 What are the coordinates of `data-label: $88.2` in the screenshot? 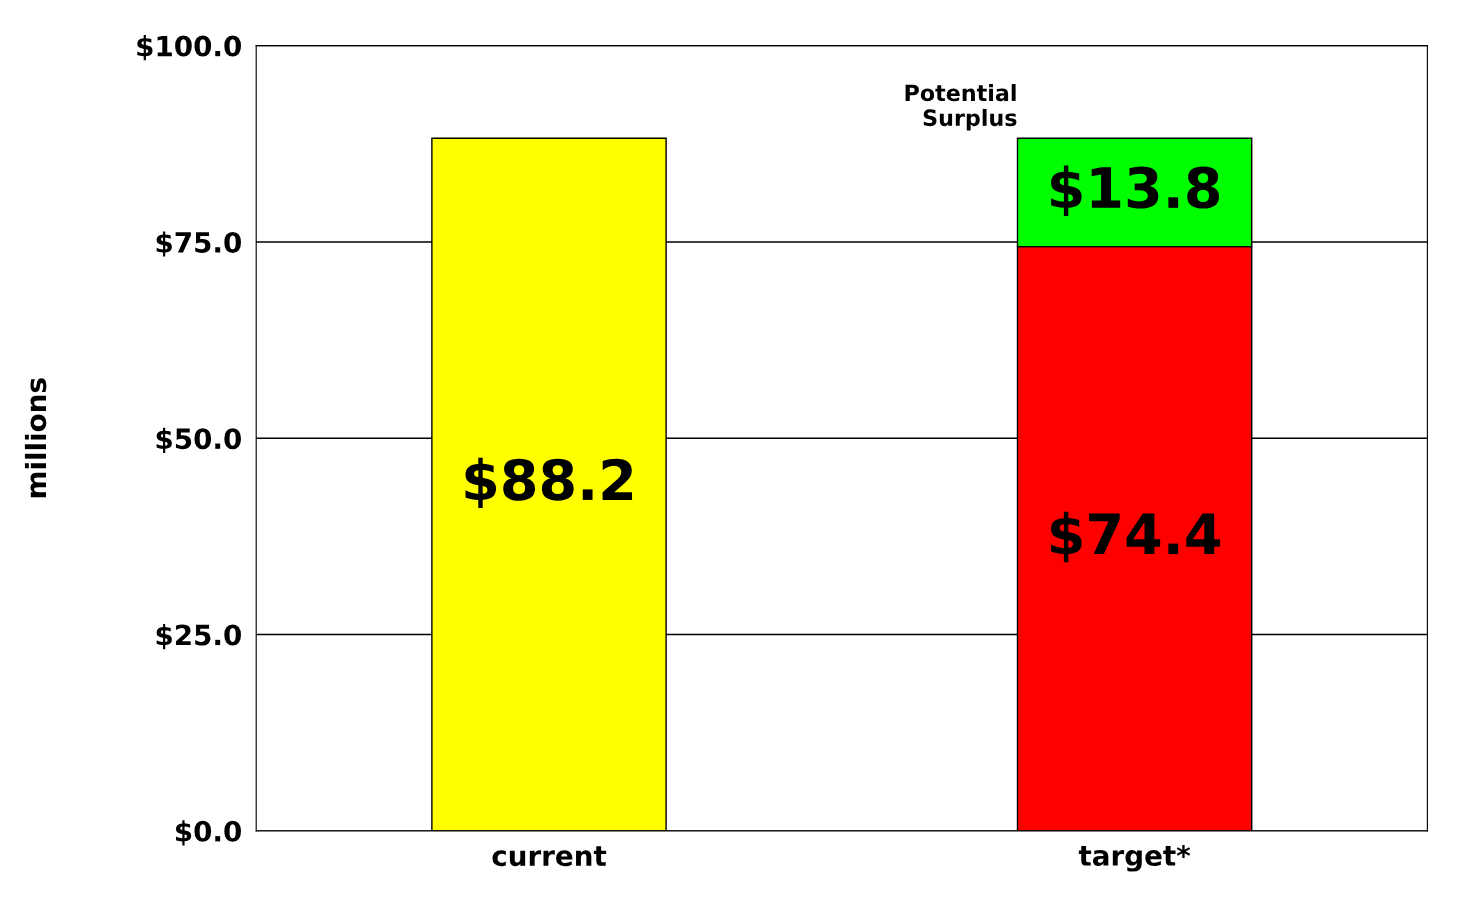 It's located at (549, 483).